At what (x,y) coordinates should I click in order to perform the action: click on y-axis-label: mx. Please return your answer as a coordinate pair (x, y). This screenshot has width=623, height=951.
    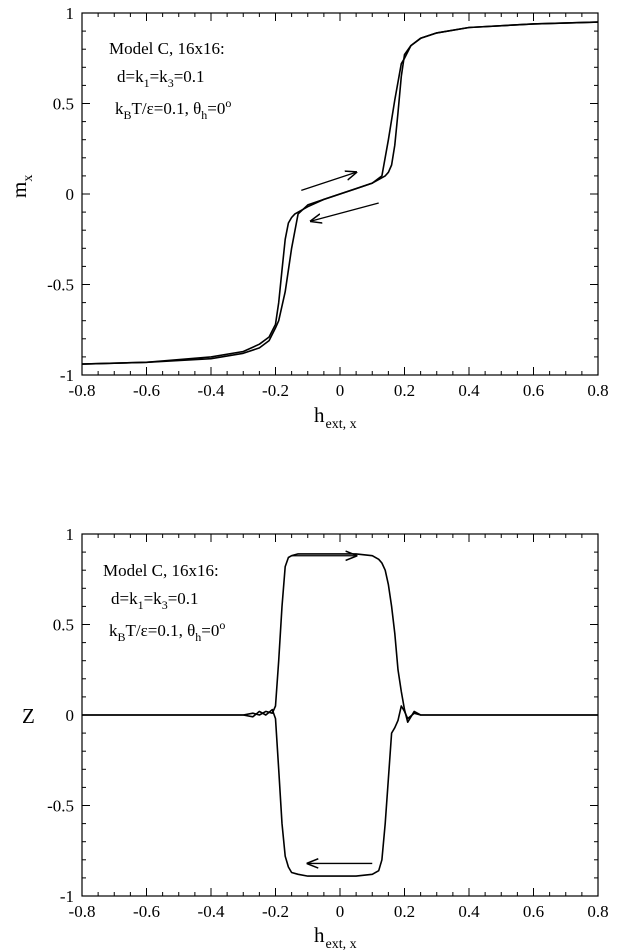
    Looking at the image, I should click on (21, 186).